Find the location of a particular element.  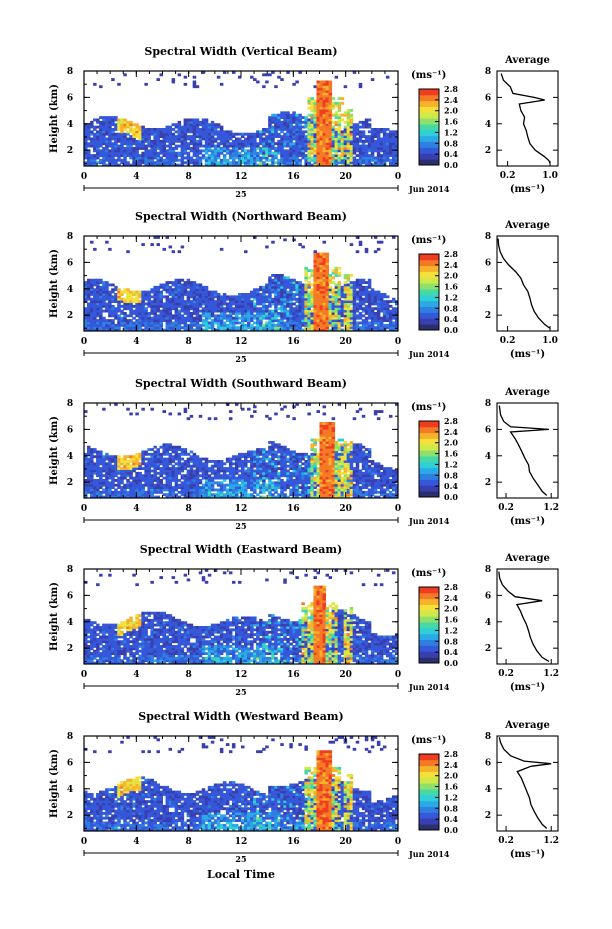

y-tick-label: 6 is located at coordinates (70, 98).